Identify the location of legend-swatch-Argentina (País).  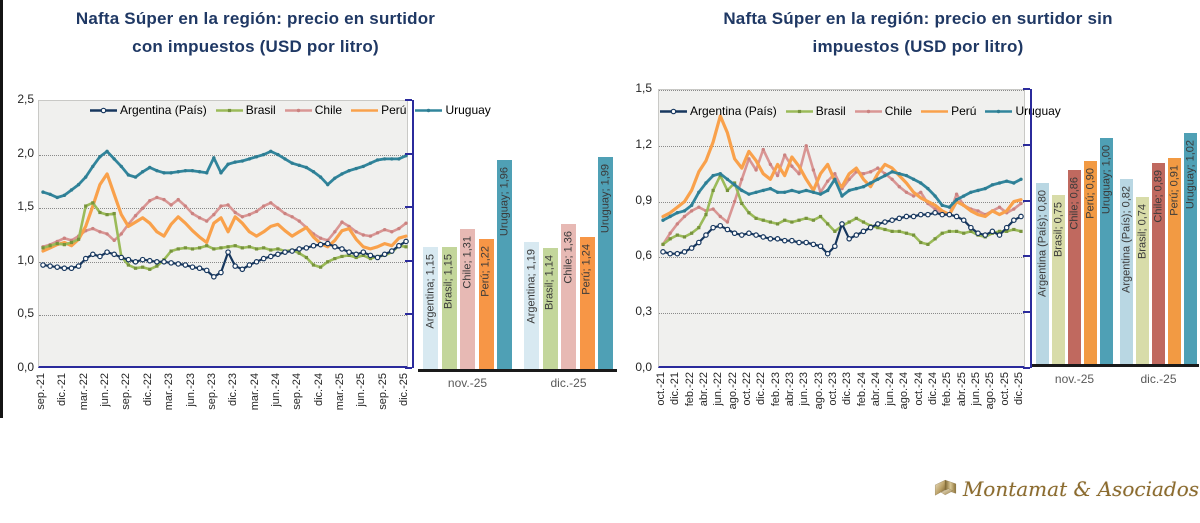
(673, 111).